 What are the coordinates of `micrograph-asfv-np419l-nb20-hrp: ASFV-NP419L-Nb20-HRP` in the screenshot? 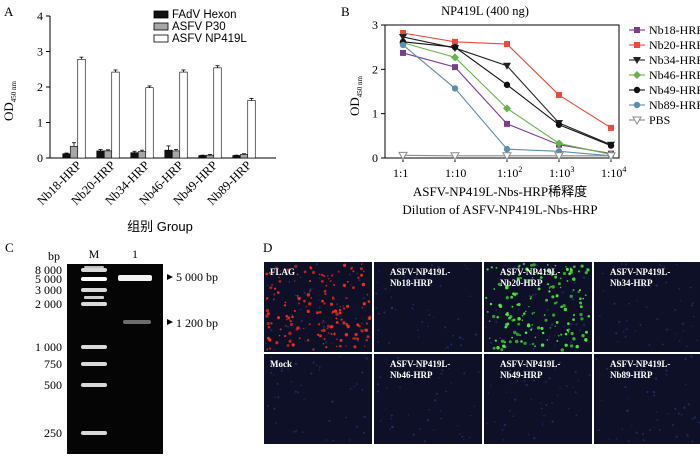 It's located at (538, 307).